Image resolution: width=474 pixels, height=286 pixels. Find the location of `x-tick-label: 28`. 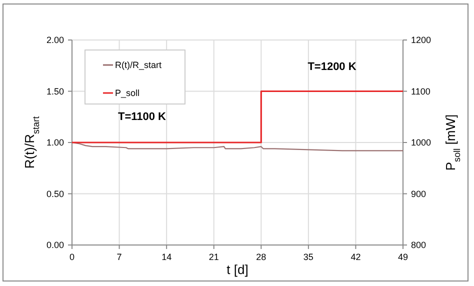

x-tick-label: 28 is located at coordinates (261, 257).